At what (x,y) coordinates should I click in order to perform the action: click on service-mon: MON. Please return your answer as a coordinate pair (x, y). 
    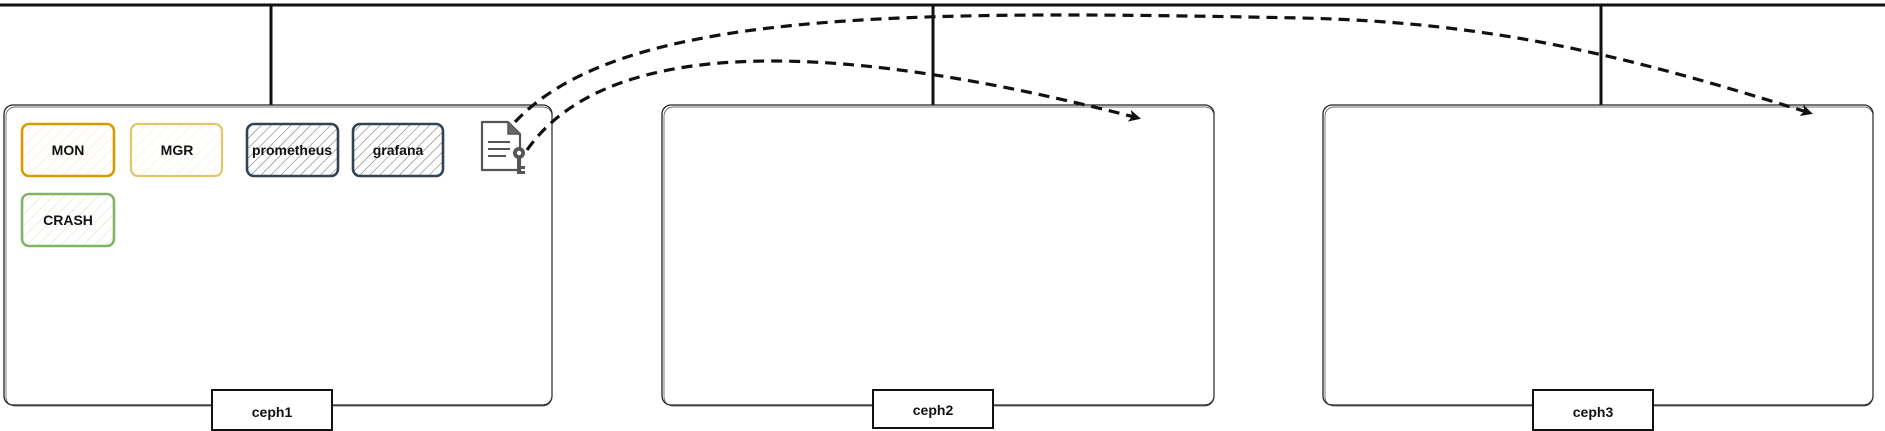
    Looking at the image, I should click on (68, 150).